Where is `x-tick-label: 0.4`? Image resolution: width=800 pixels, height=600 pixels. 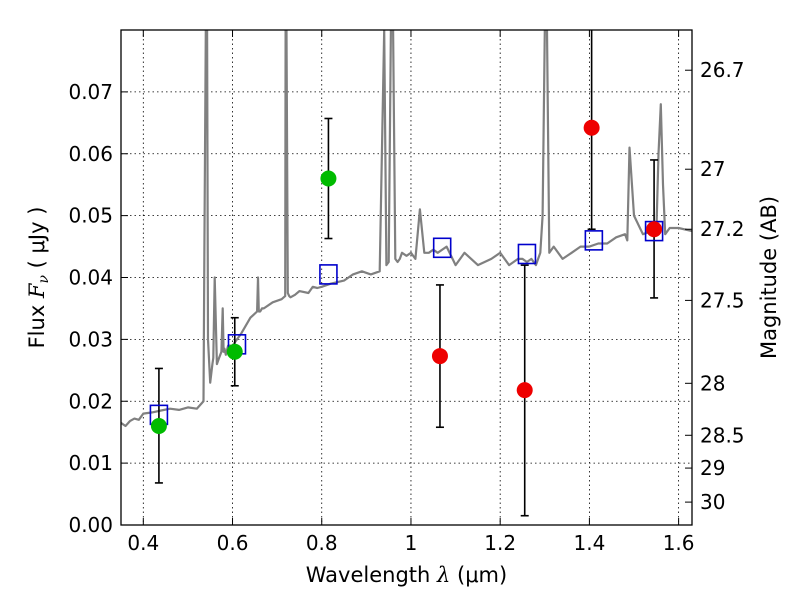 x-tick-label: 0.4 is located at coordinates (143, 543).